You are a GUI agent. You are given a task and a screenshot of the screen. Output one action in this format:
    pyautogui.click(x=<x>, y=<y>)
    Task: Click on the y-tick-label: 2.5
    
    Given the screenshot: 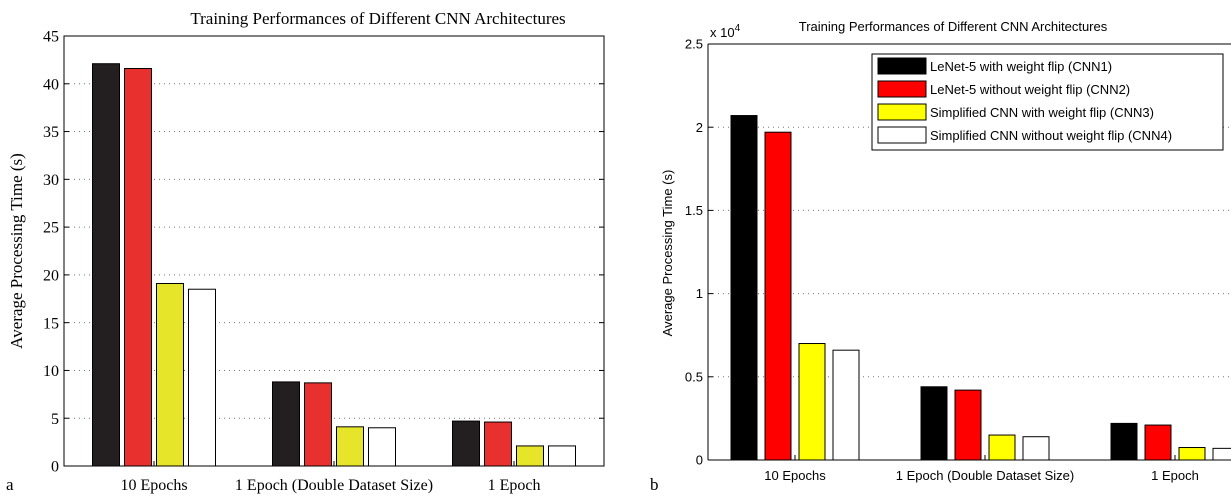 What is the action you would take?
    pyautogui.click(x=694, y=44)
    